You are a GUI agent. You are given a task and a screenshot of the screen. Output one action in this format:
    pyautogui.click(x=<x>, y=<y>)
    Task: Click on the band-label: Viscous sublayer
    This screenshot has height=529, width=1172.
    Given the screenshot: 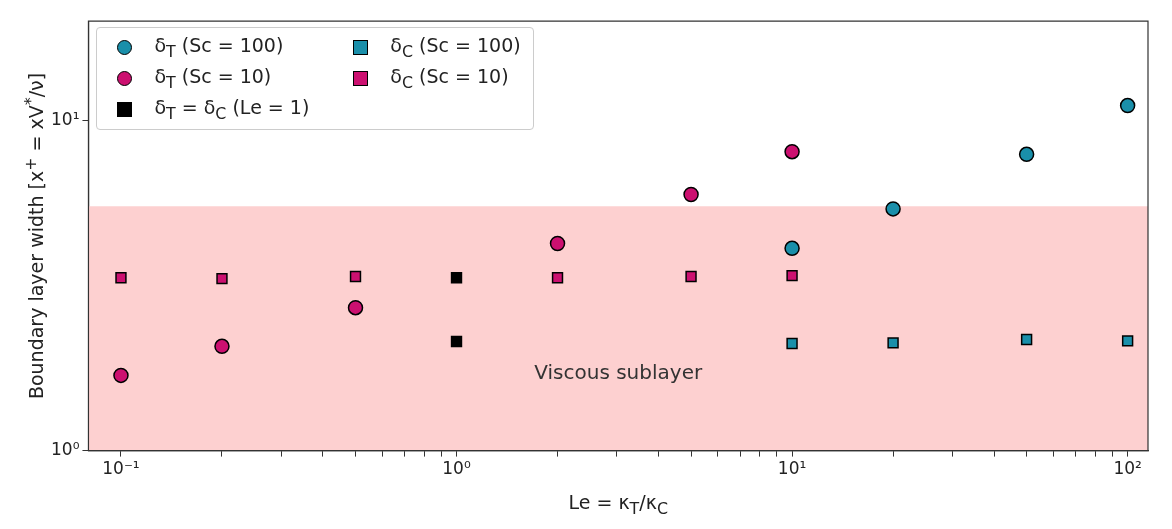 What is the action you would take?
    pyautogui.click(x=618, y=371)
    